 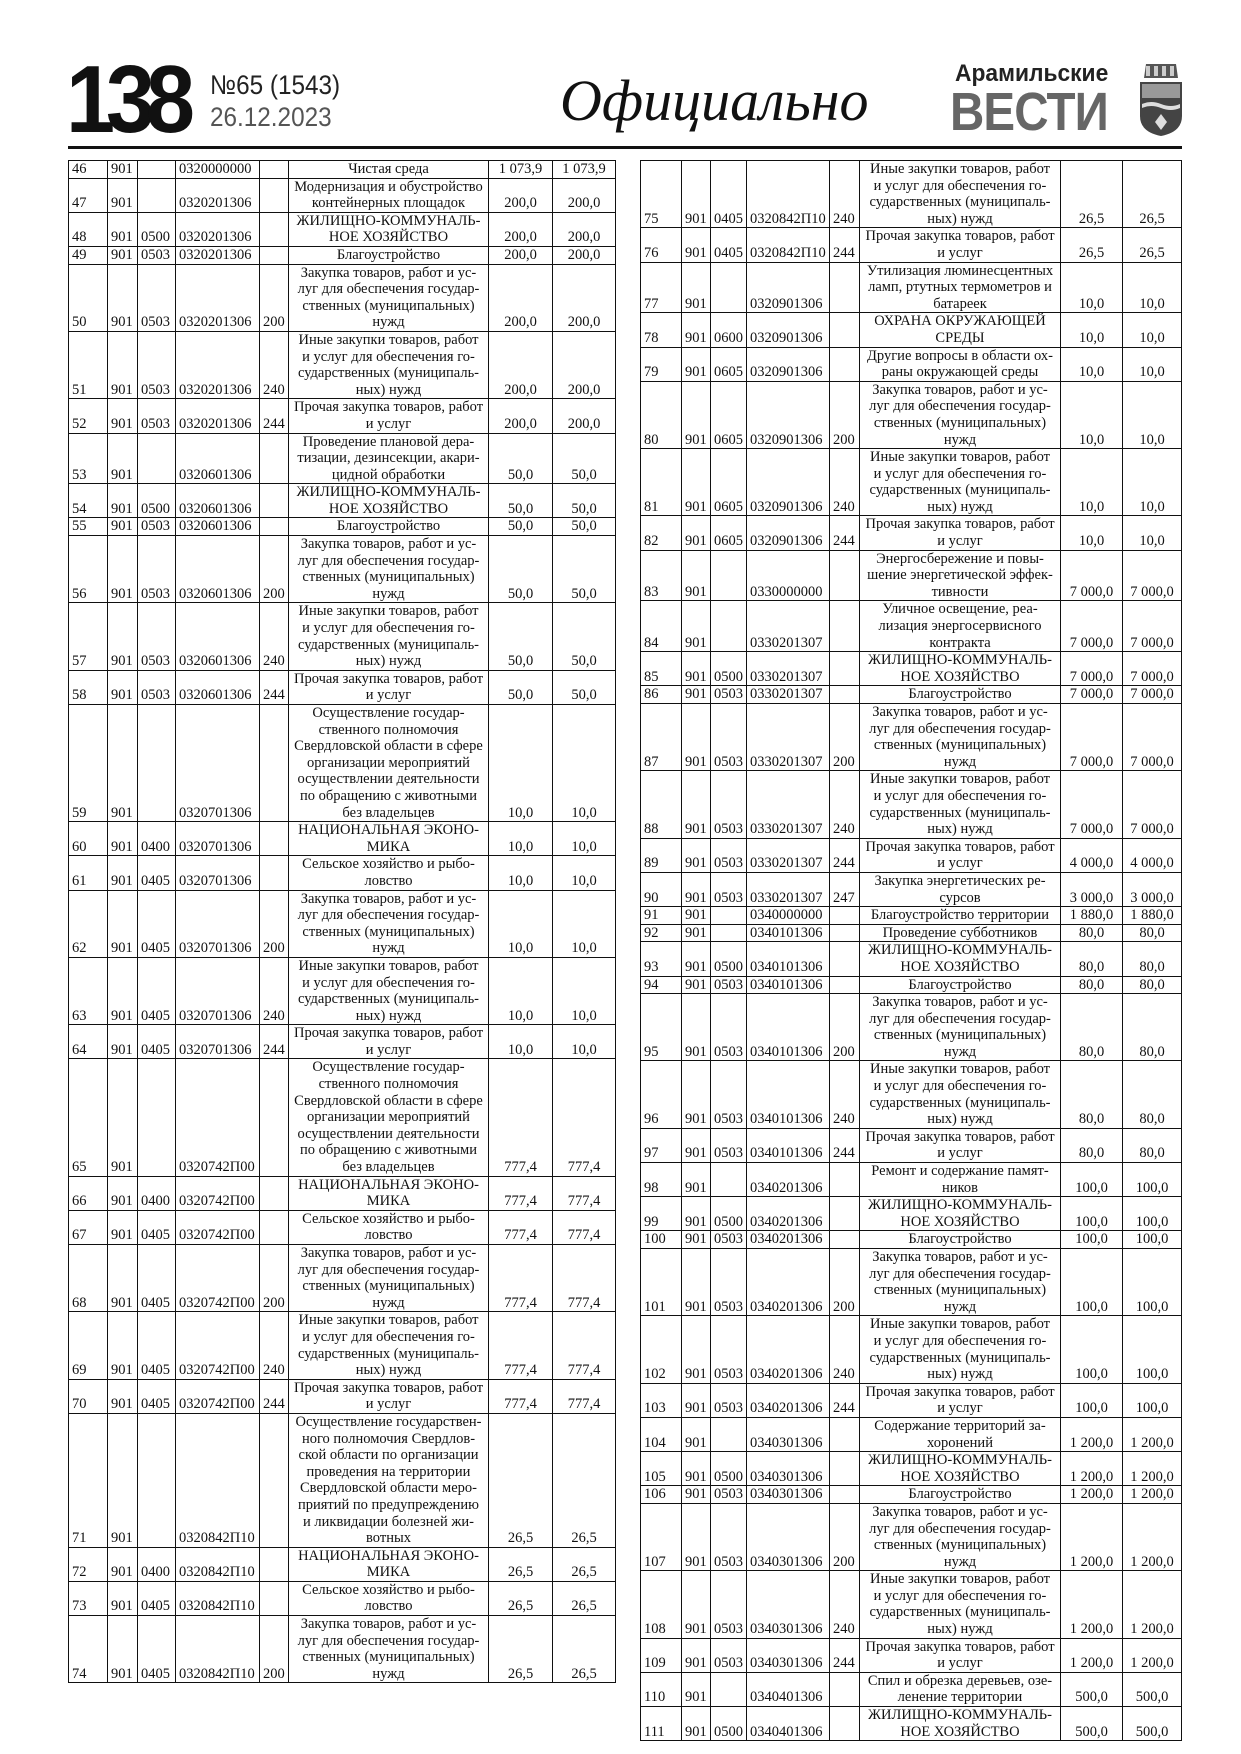 I want to click on amount-year-1: 7 000,0, so click(x=1091, y=694).